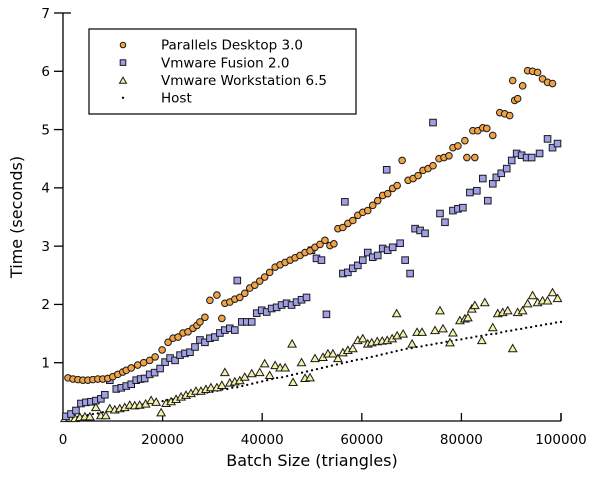  I want to click on x-axis-title: Batch Size (triangles), so click(312, 460).